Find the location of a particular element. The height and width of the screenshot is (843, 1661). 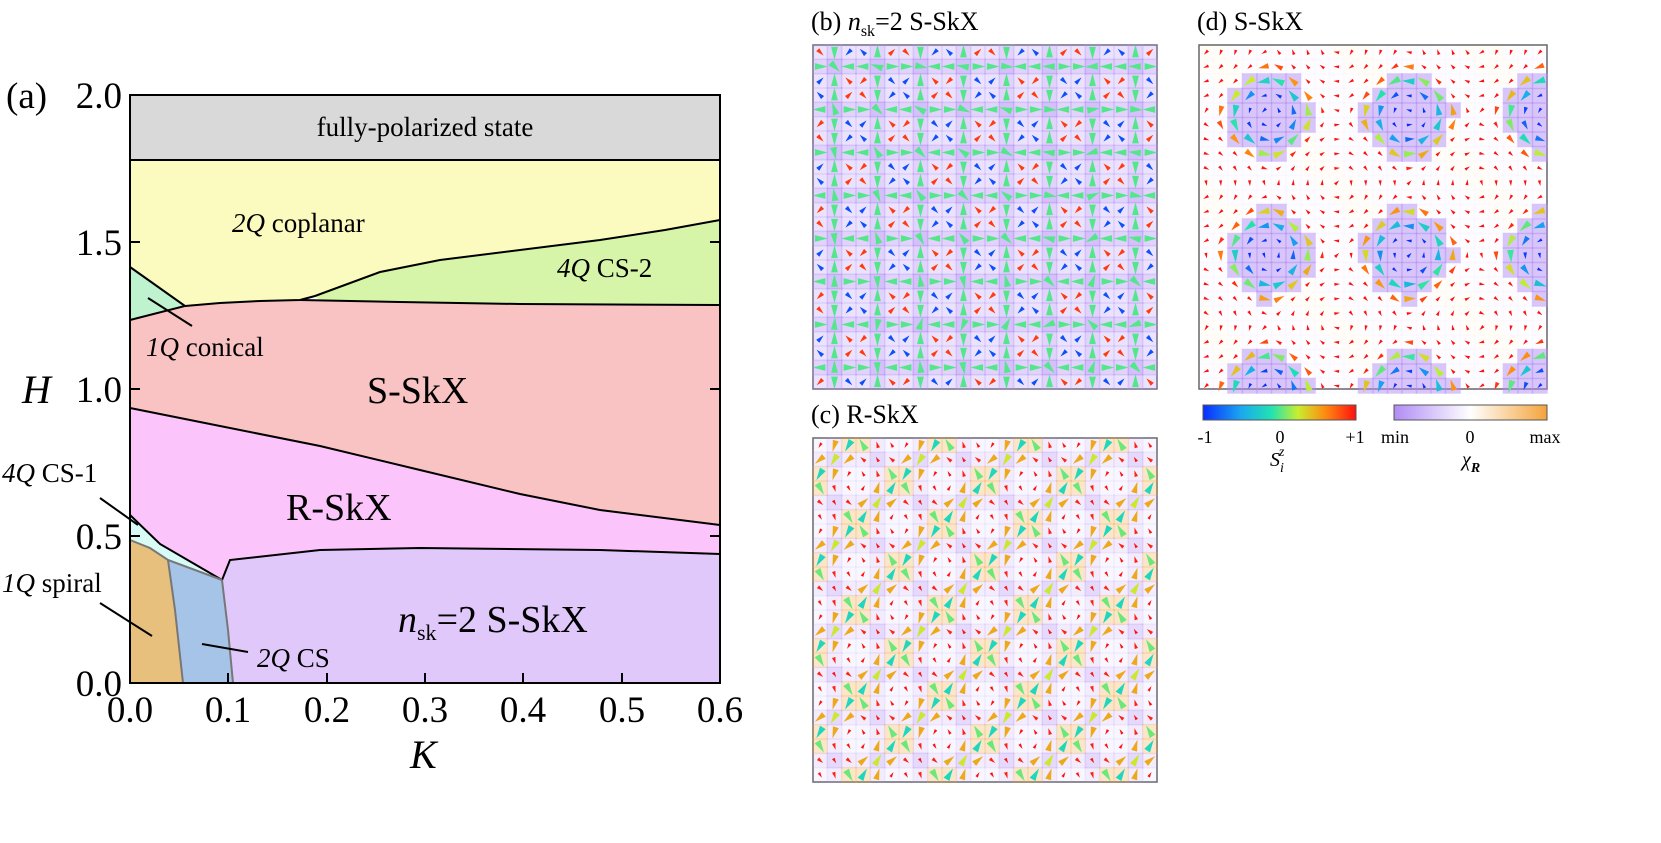

x-axis-label: K is located at coordinates (424, 754).